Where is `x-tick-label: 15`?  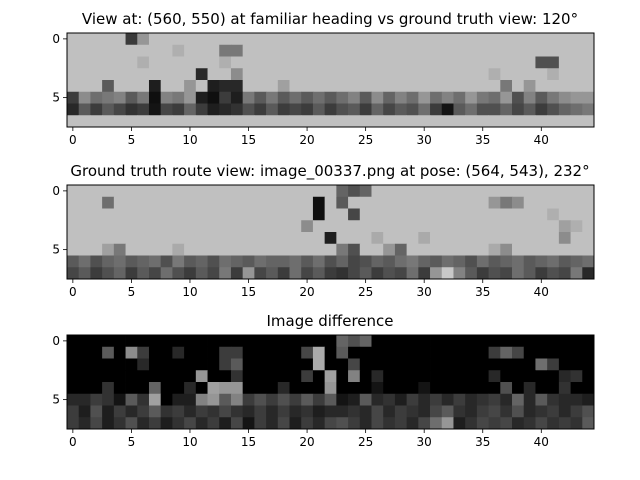
x-tick-label: 15 is located at coordinates (248, 442).